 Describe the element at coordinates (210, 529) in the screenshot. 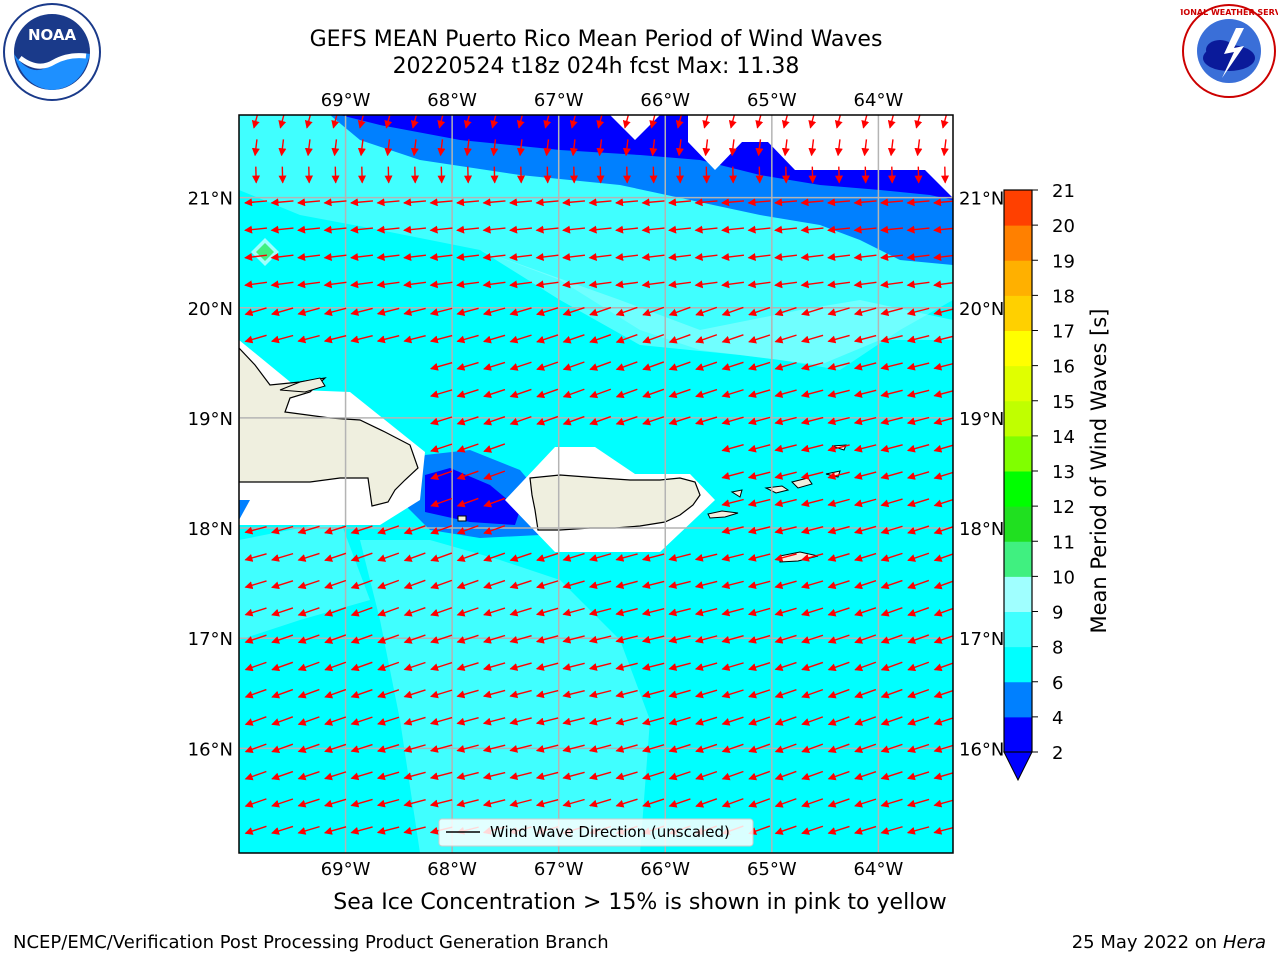

I see `latitude-label: 18°N` at that location.